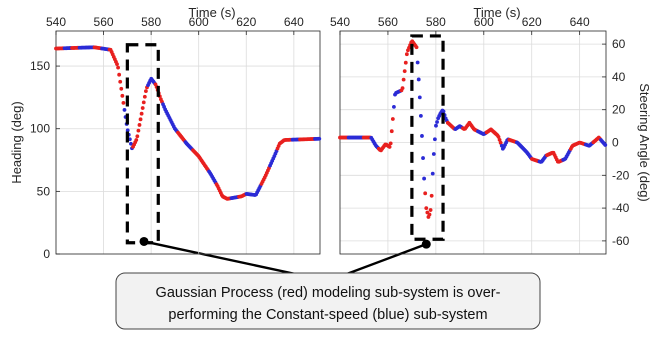 Image resolution: width=650 pixels, height=337 pixels. What do you see at coordinates (16, 142) in the screenshot?
I see `y-axis-label: Heading (deg)` at bounding box center [16, 142].